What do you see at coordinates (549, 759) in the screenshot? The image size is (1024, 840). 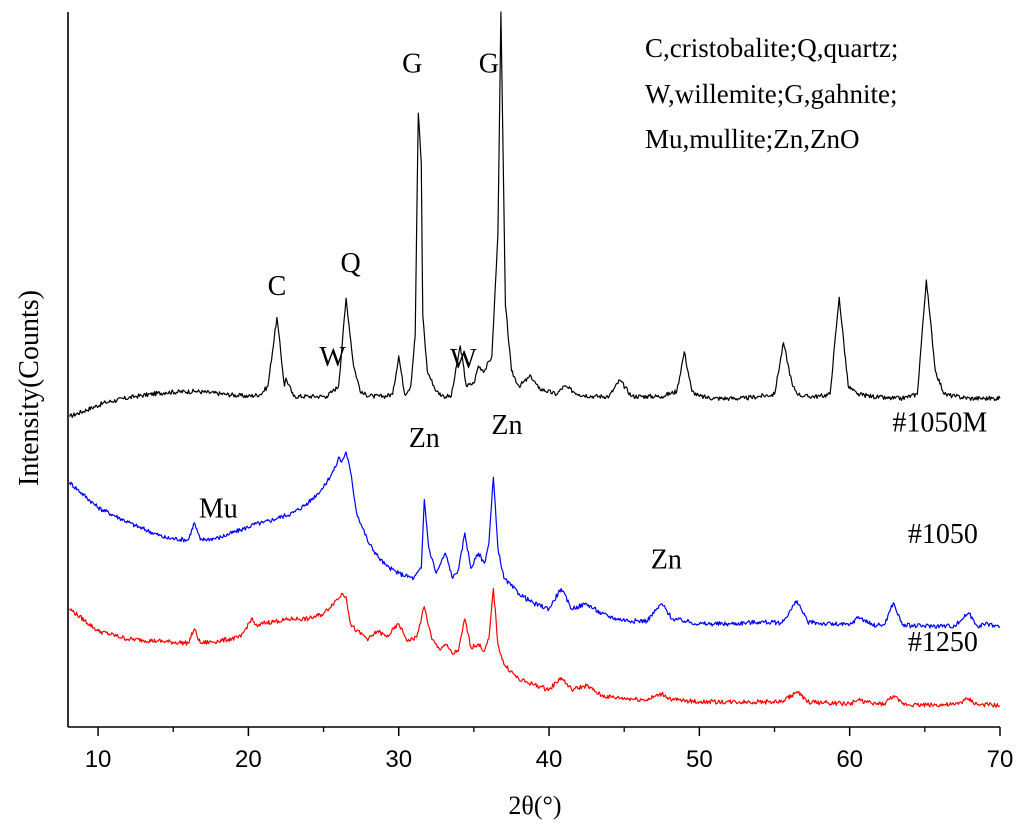 I see `x-tick-label: 40` at bounding box center [549, 759].